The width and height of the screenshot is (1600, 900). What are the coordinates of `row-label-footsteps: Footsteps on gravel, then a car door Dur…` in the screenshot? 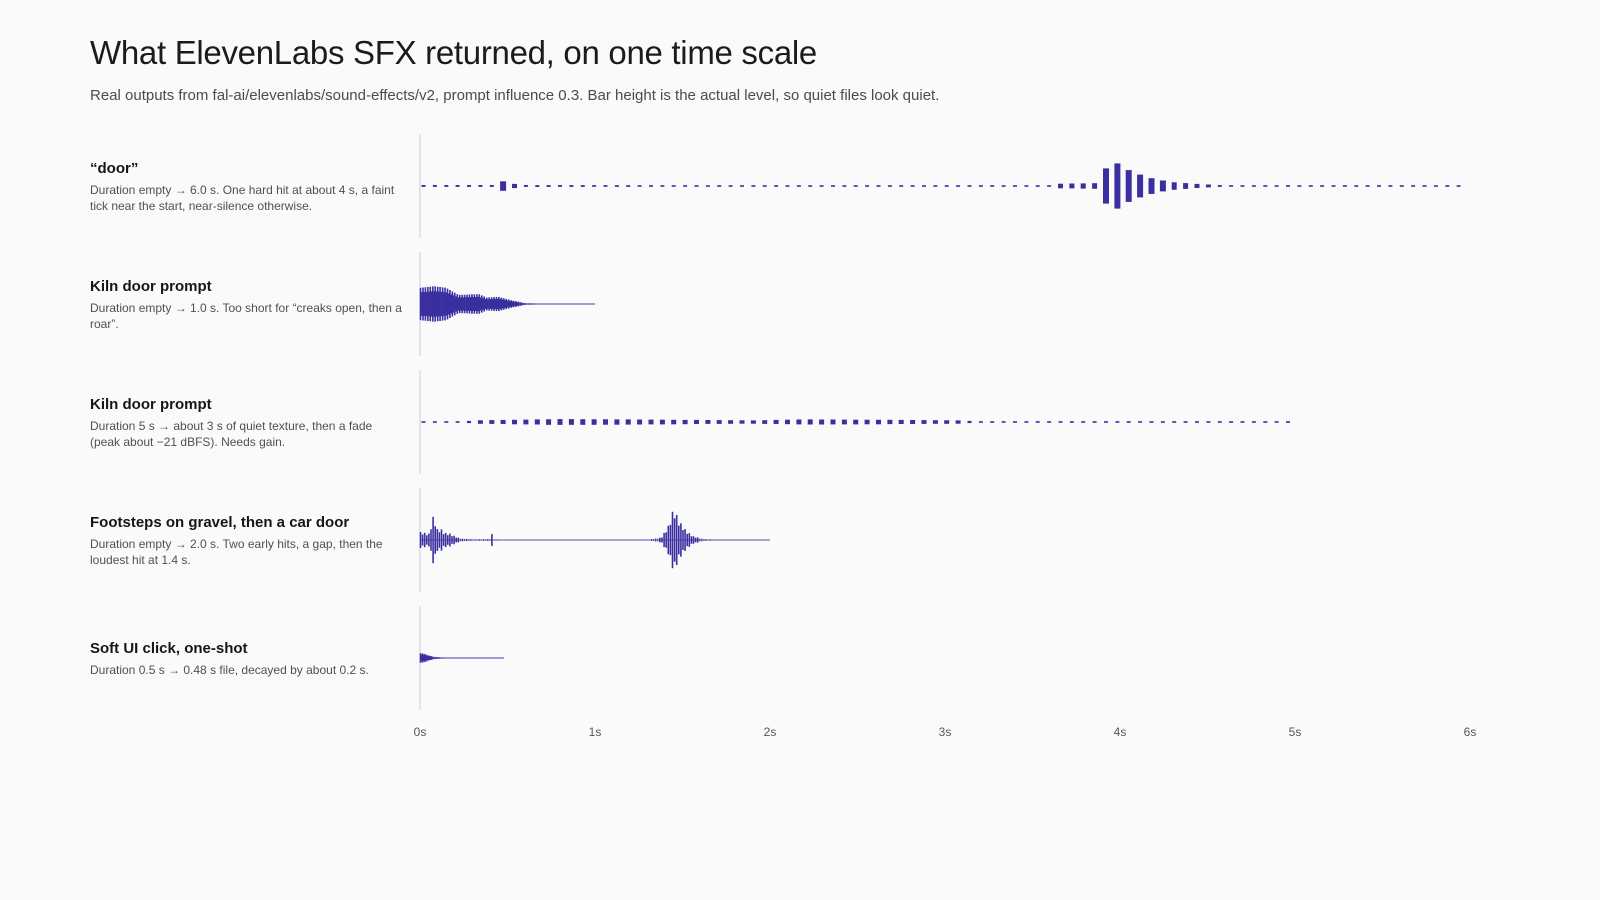 It's located at (247, 541).